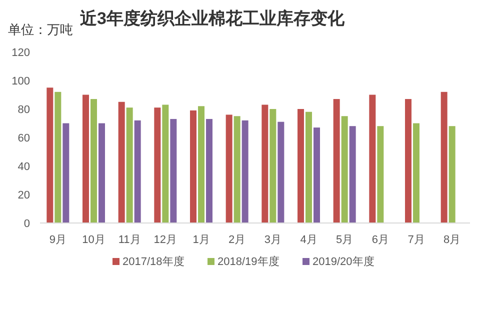 This screenshot has height=311, width=480. What do you see at coordinates (249, 261) in the screenshot?
I see `legend-label: 2018/19年度` at bounding box center [249, 261].